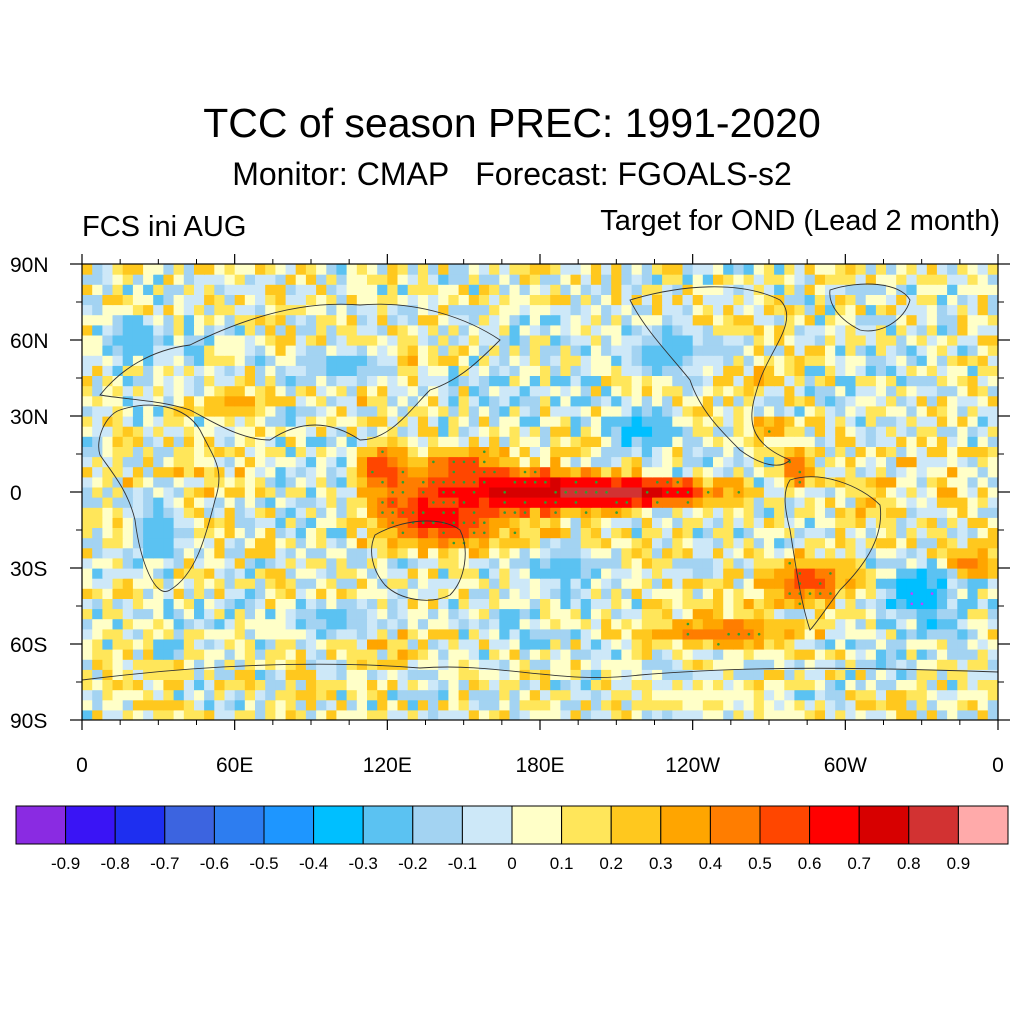 The width and height of the screenshot is (1024, 1024). Describe the element at coordinates (388, 825) in the screenshot. I see `colorbar-swatch` at that location.